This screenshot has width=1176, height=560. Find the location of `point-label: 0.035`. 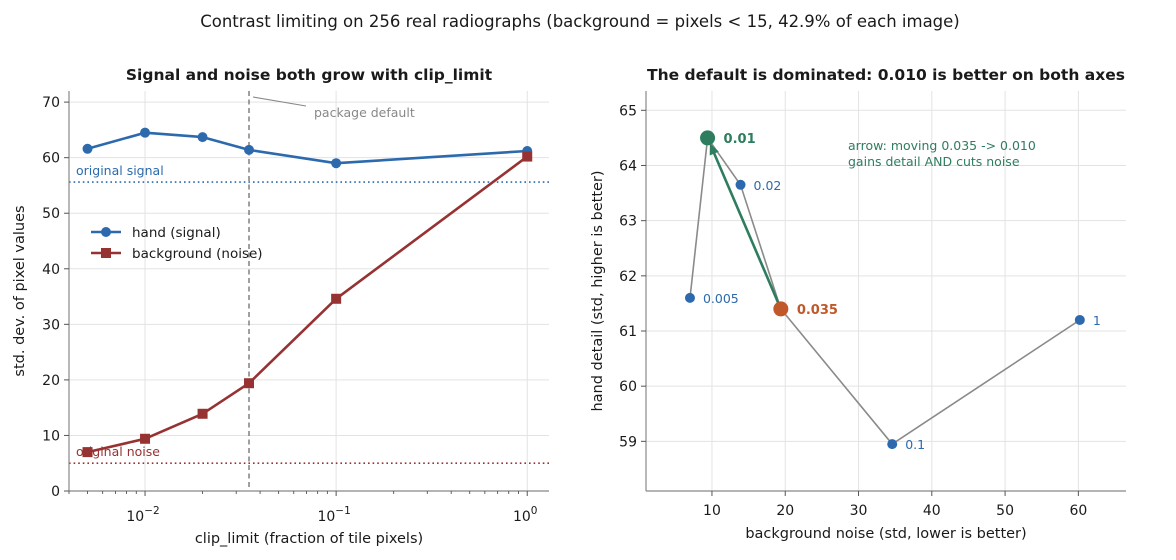

point-label: 0.035 is located at coordinates (817, 310).